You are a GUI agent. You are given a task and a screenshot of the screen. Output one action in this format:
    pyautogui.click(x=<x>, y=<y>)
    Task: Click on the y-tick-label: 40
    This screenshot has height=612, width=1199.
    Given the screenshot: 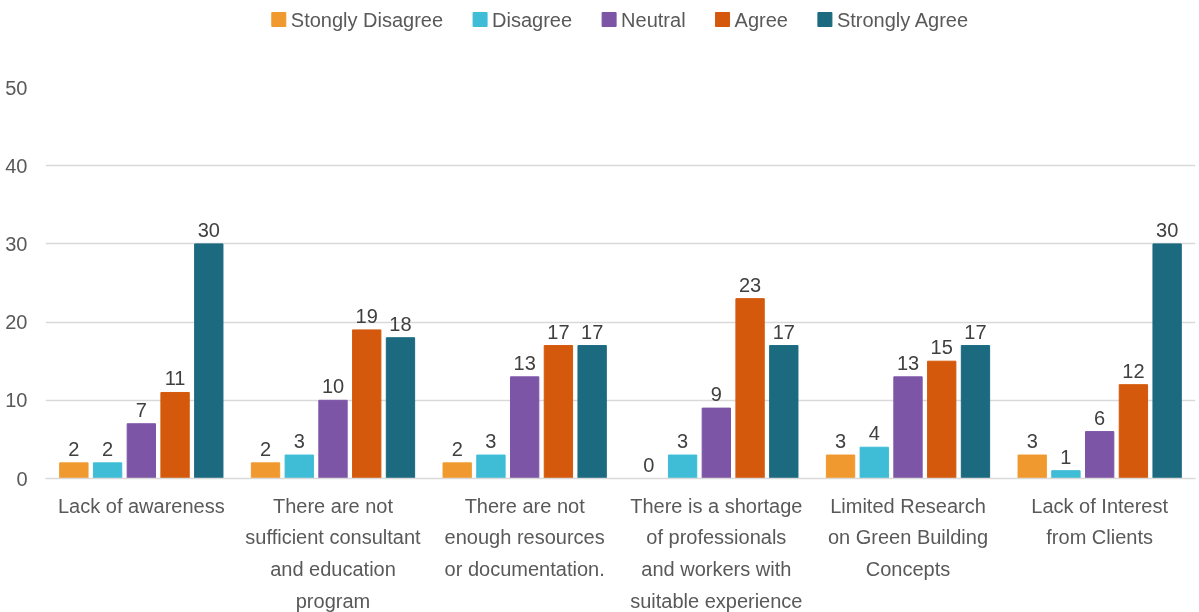 What is the action you would take?
    pyautogui.click(x=16, y=165)
    